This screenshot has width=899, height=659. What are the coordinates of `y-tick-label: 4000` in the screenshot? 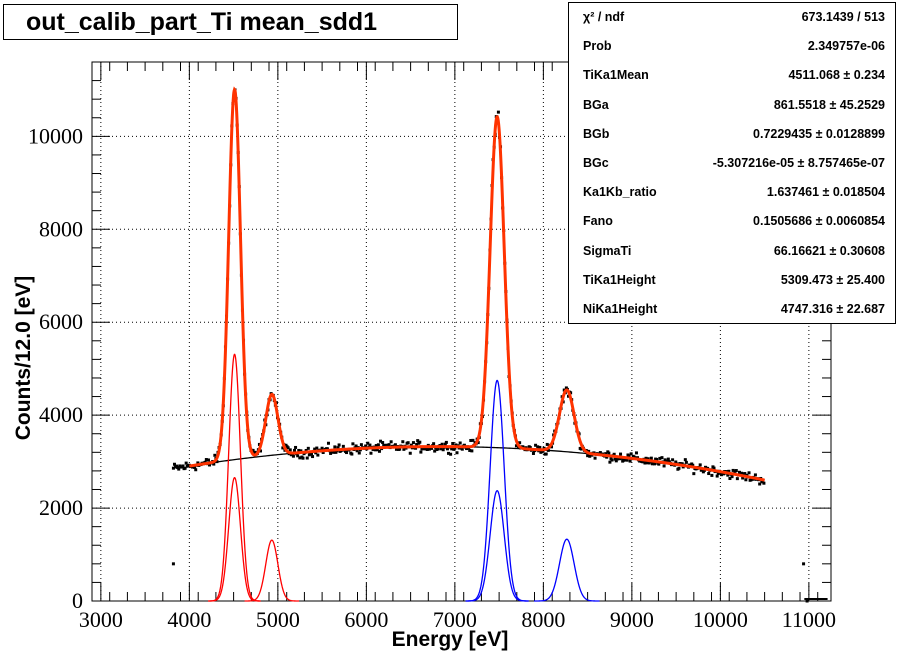 It's located at (61, 414).